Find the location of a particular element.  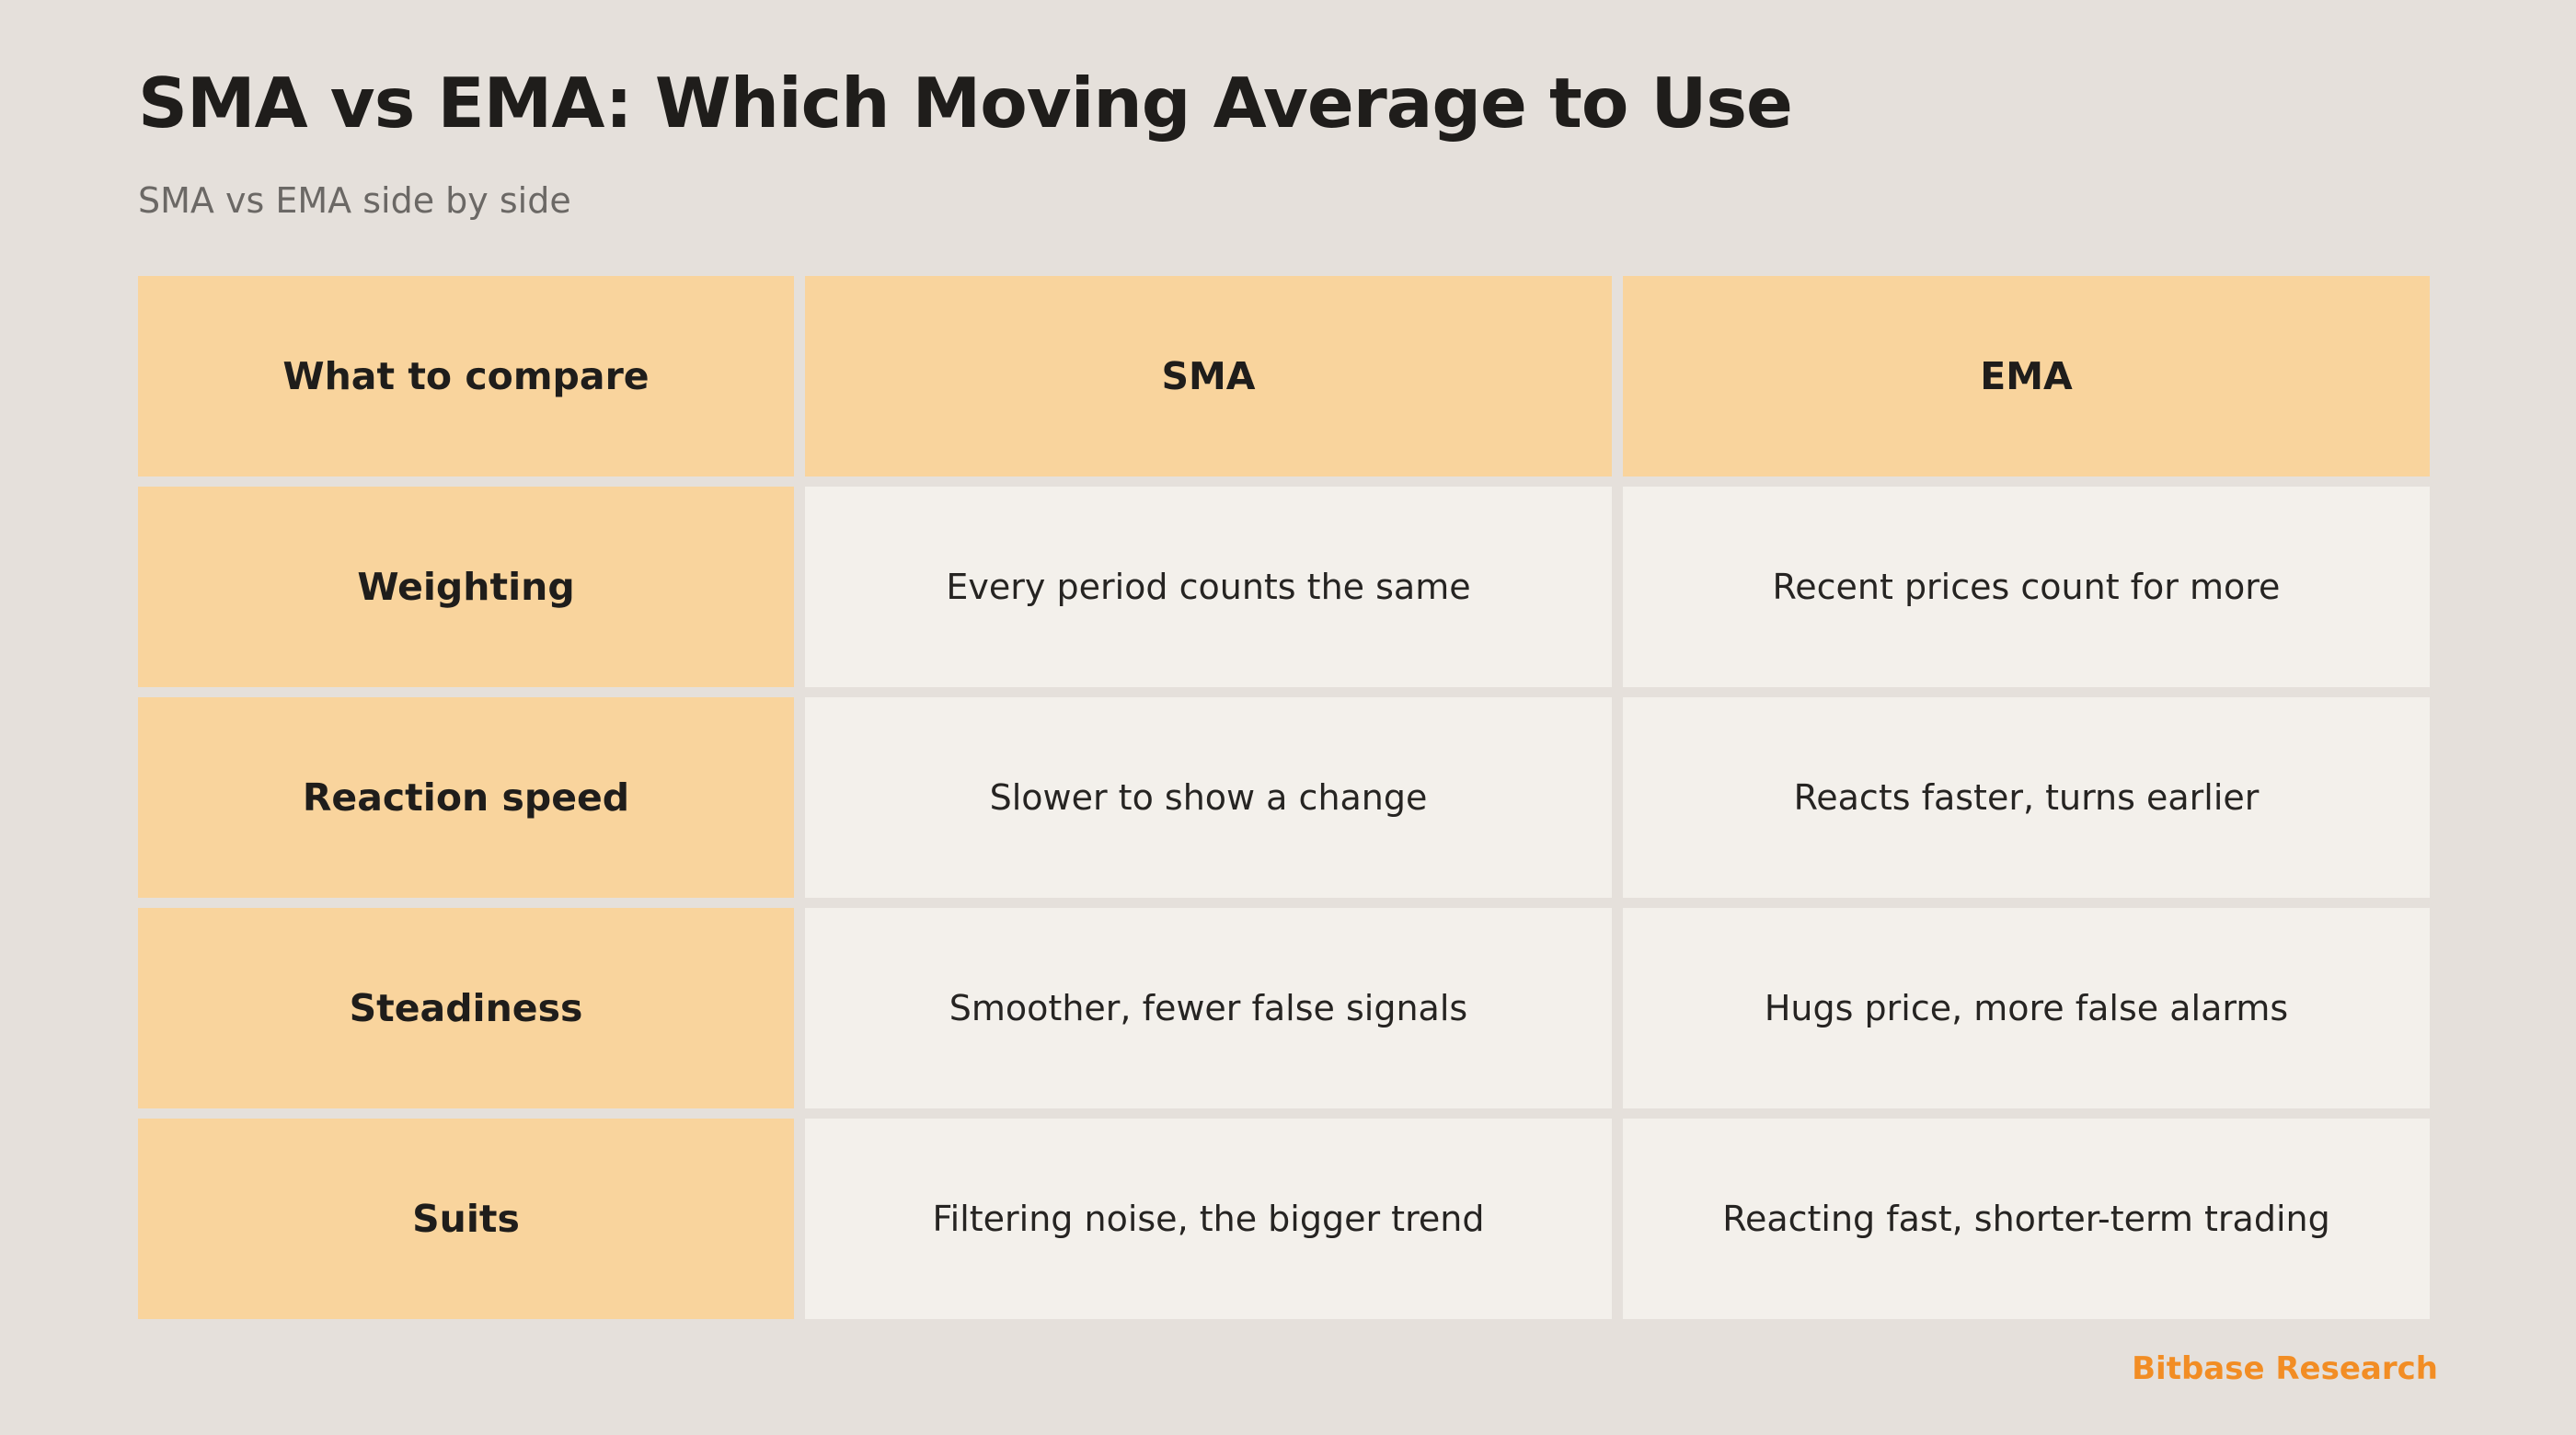

ema-cell-reaction-speed: Reacts faster, turns earlier is located at coordinates (2026, 797).